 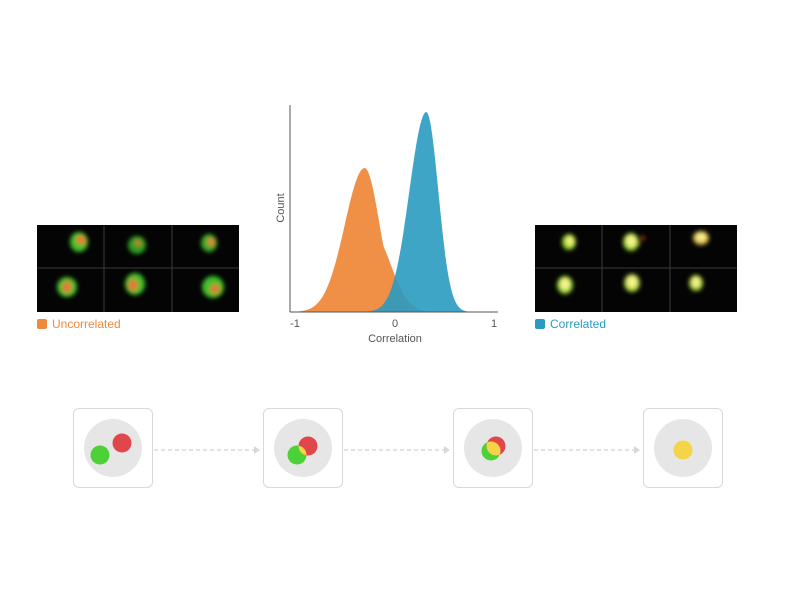 What do you see at coordinates (138, 268) in the screenshot?
I see `uncorrelated-cell-images` at bounding box center [138, 268].